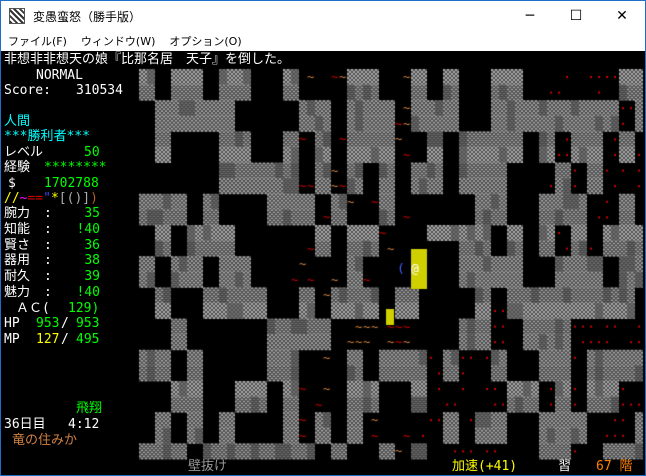  What do you see at coordinates (88, 323) in the screenshot?
I see `hp-max: 953` at bounding box center [88, 323].